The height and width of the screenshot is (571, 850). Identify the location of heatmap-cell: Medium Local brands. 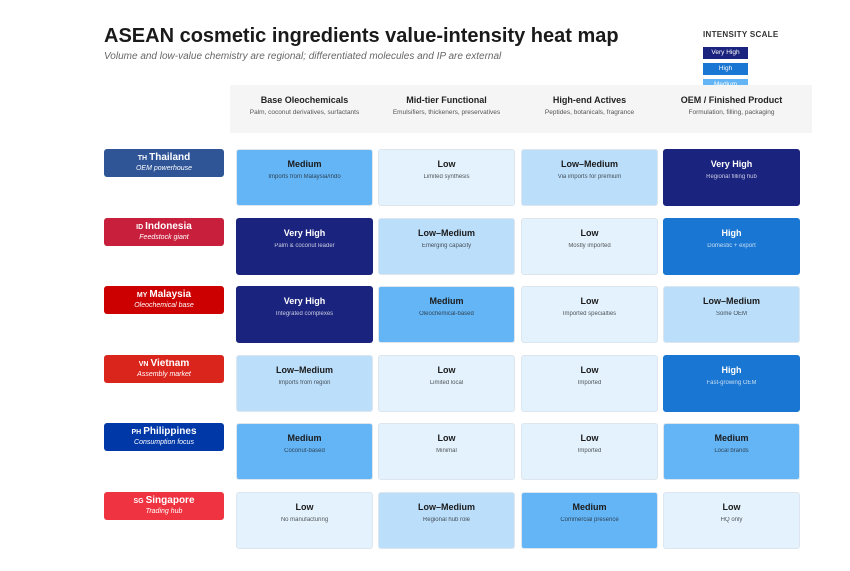
(731, 451).